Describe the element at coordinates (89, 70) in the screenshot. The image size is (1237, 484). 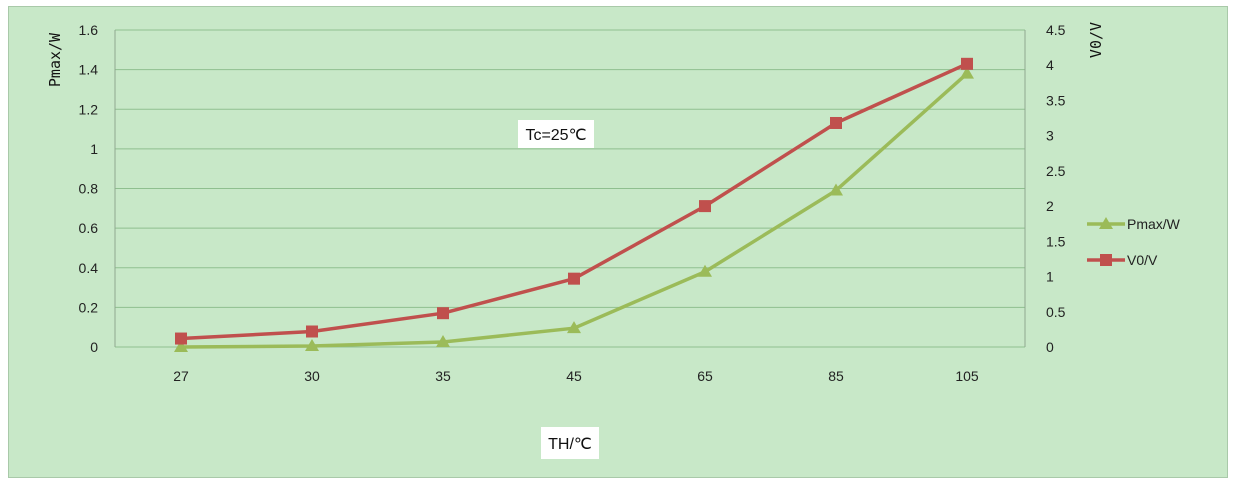
I see `y-left-tick-label: 1.4` at that location.